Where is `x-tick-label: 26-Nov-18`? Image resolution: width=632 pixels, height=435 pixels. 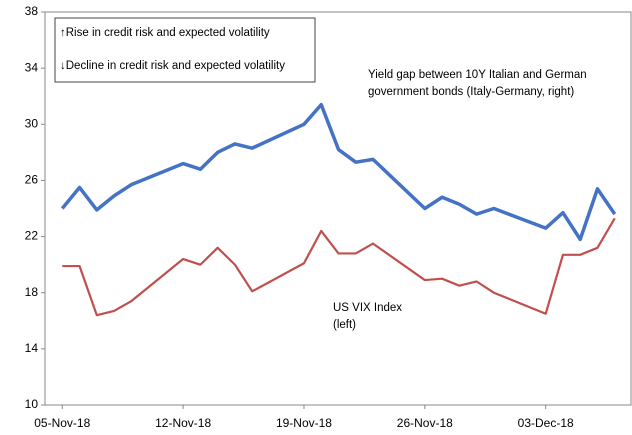
x-tick-label: 26-Nov-18 is located at coordinates (425, 423).